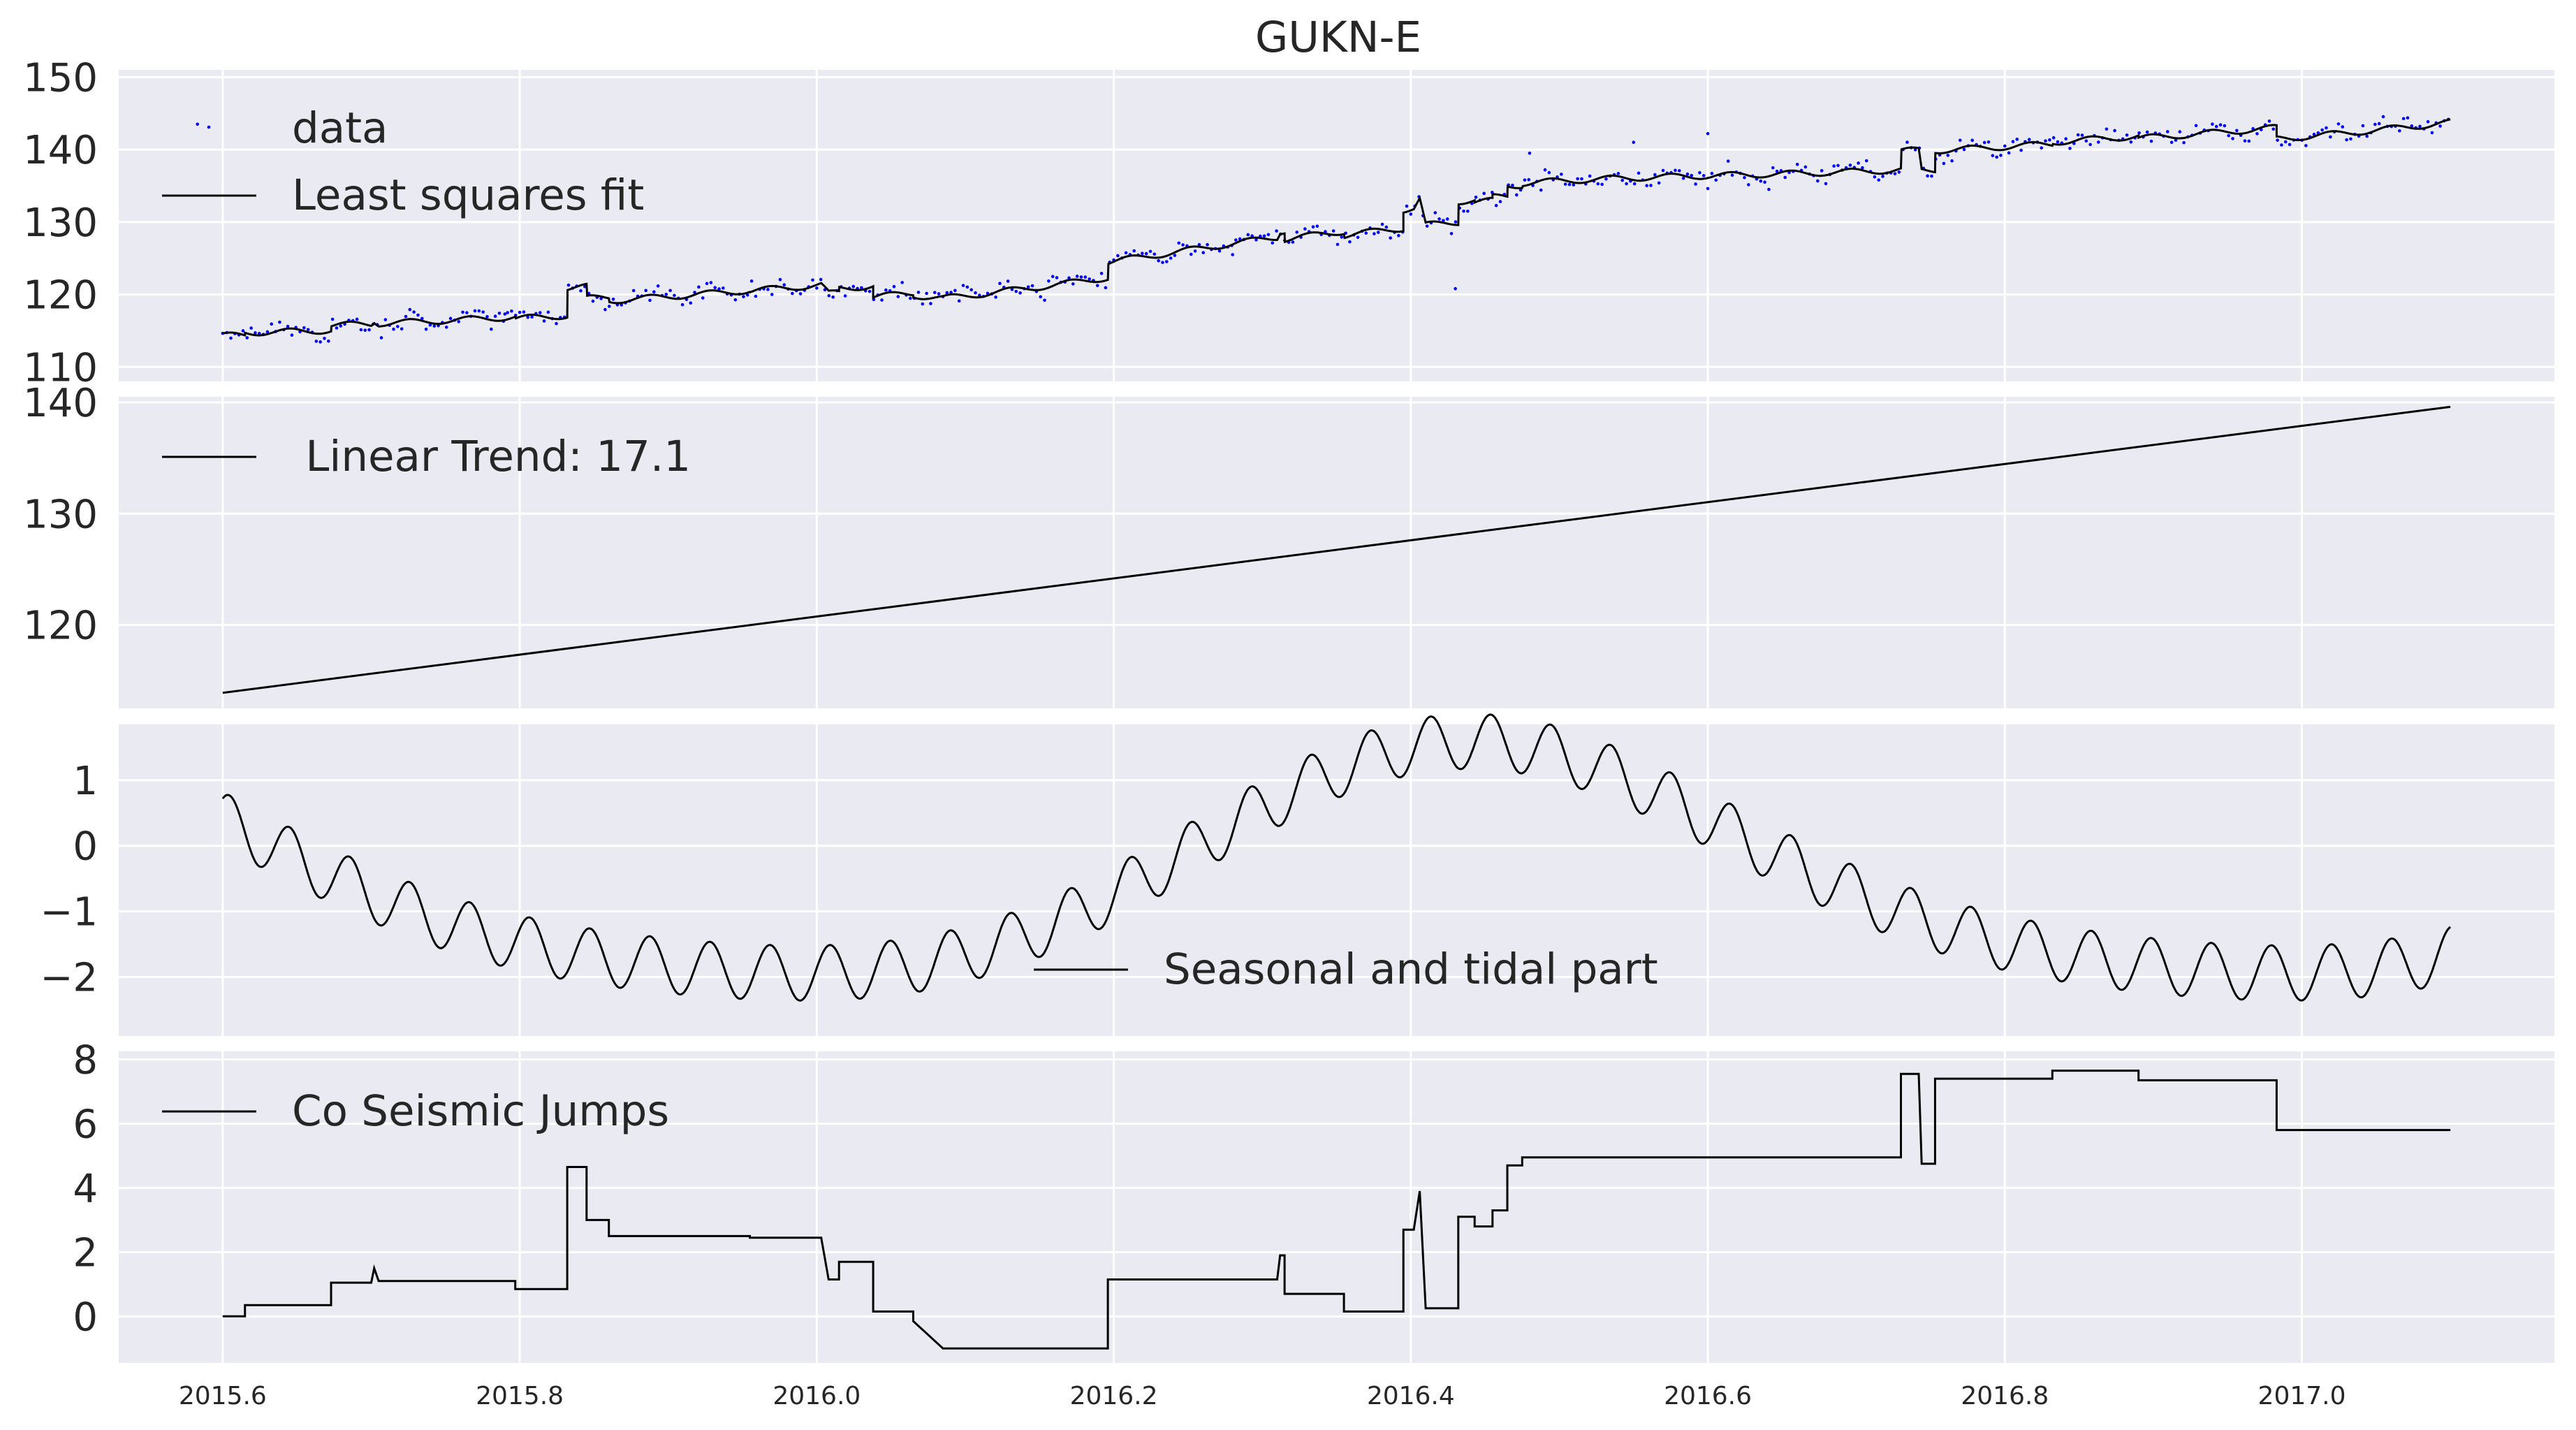 The image size is (2576, 1430). Describe the element at coordinates (60, 78) in the screenshot. I see `y-tick-label: 150` at that location.